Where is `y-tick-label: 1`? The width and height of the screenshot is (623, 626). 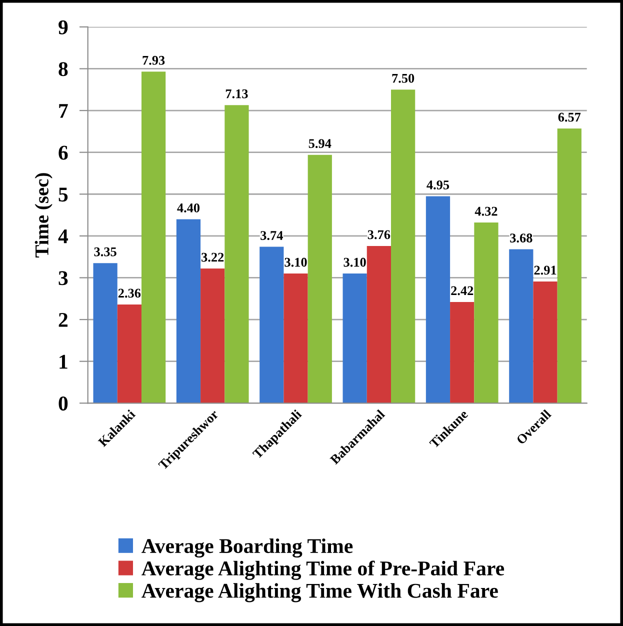 y-tick-label: 1 is located at coordinates (64, 361).